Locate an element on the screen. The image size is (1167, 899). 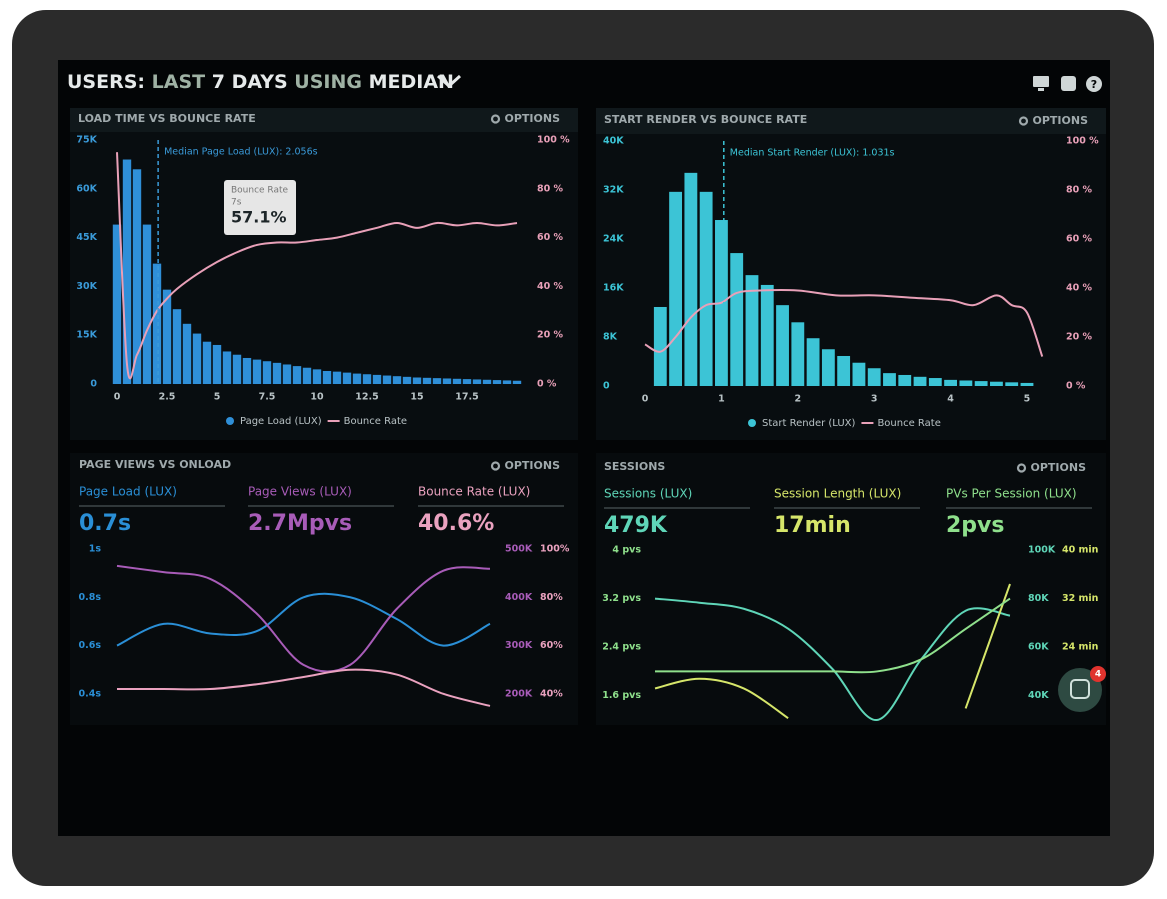
y-tick-label: 100K is located at coordinates (1042, 550).